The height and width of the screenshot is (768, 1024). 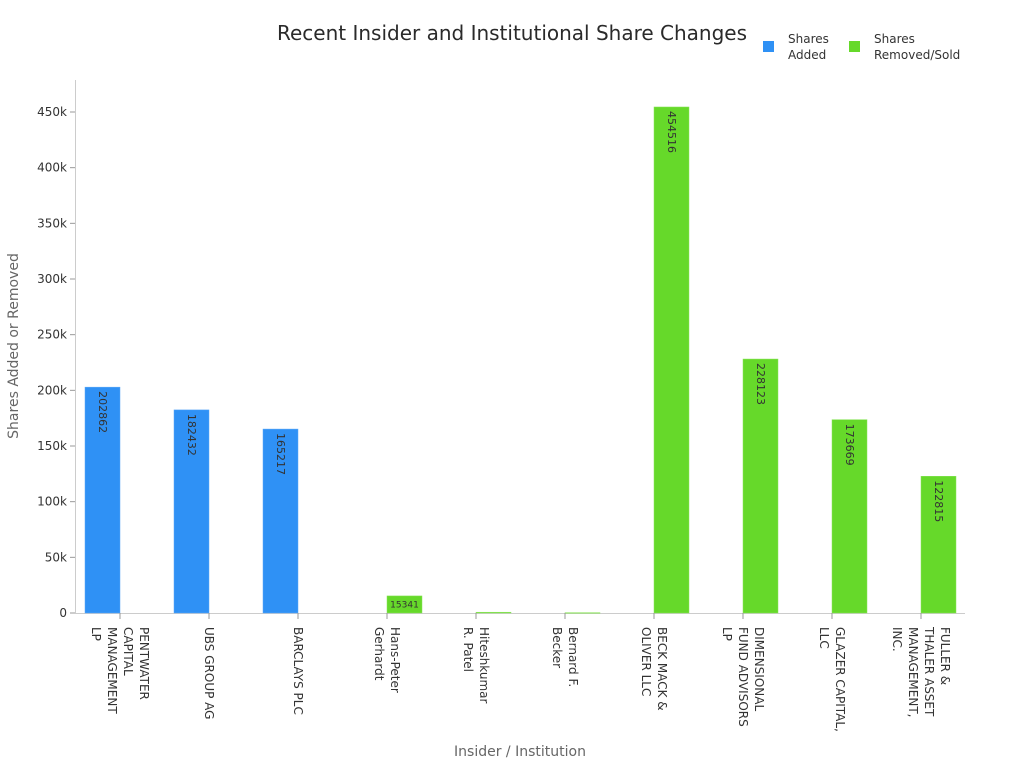 What do you see at coordinates (387, 660) in the screenshot?
I see `x-tick-label: Hans-PeterGerhardt` at bounding box center [387, 660].